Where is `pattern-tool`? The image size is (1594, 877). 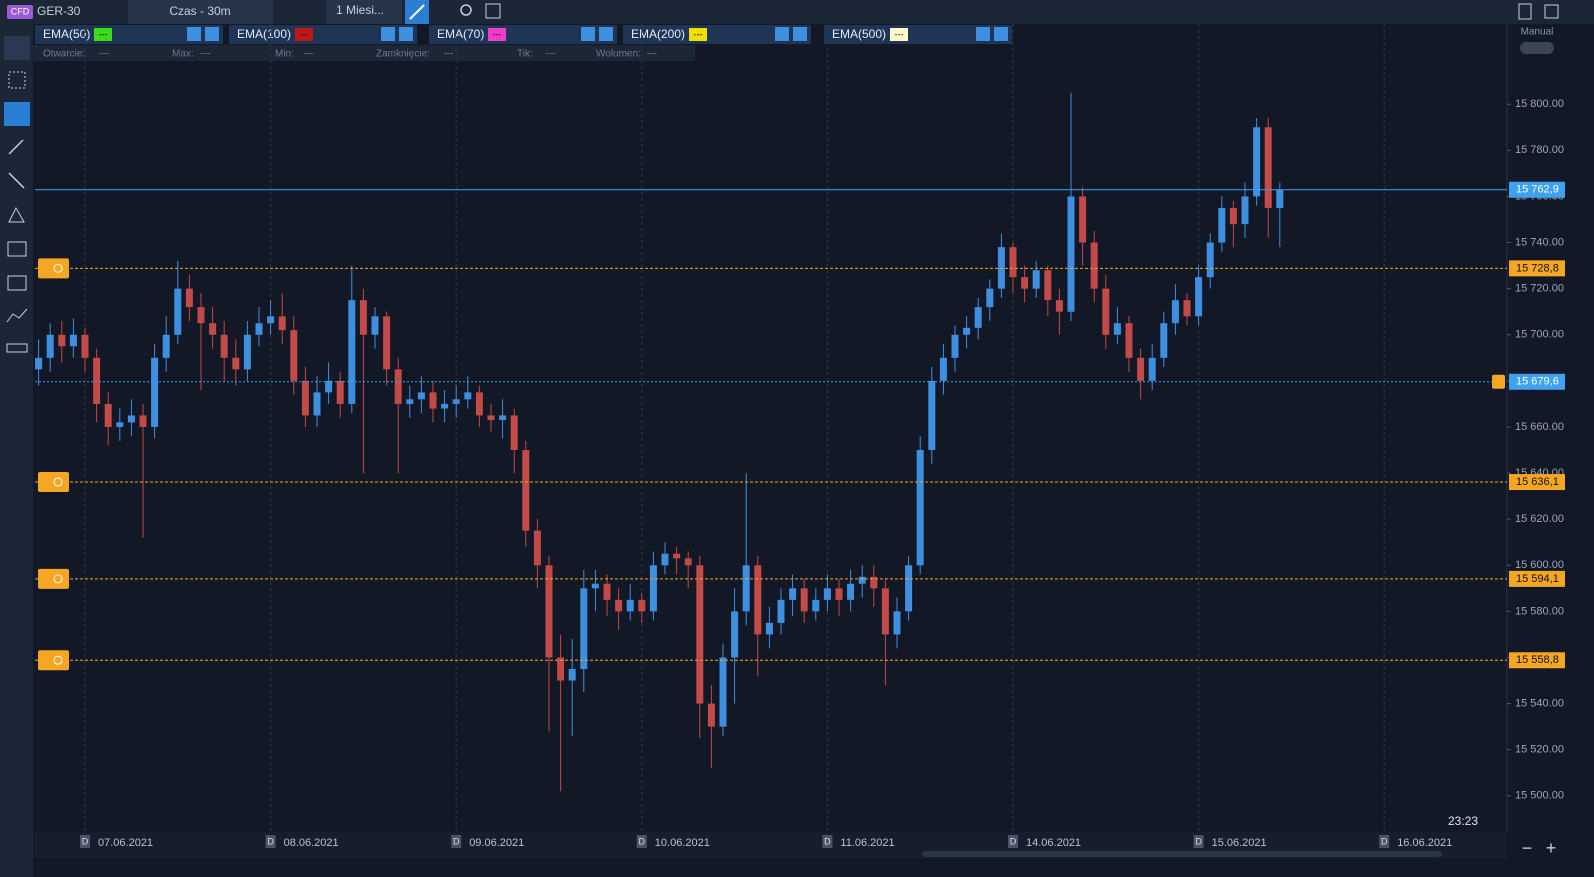
pattern-tool is located at coordinates (17, 283).